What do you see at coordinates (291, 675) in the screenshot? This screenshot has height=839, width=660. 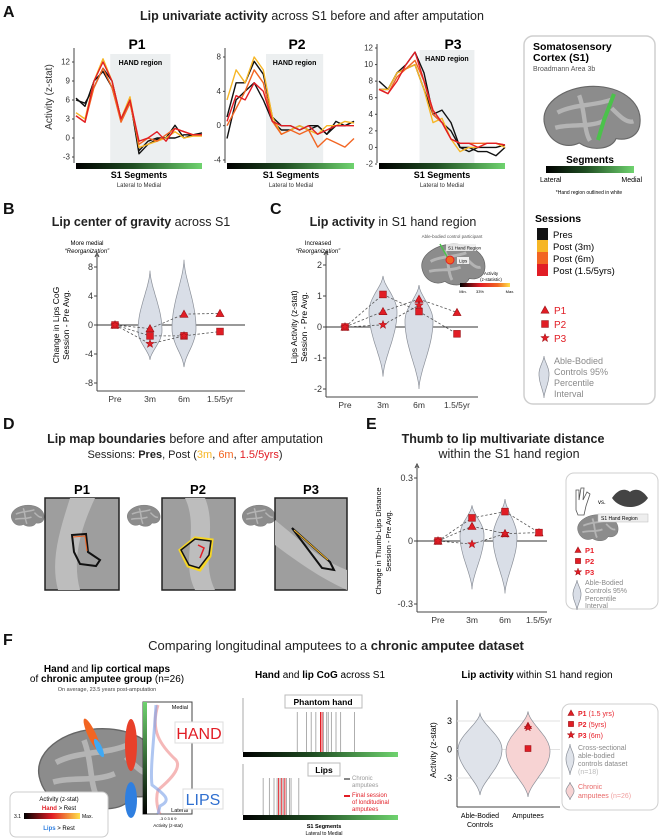 I see `t: and` at bounding box center [291, 675].